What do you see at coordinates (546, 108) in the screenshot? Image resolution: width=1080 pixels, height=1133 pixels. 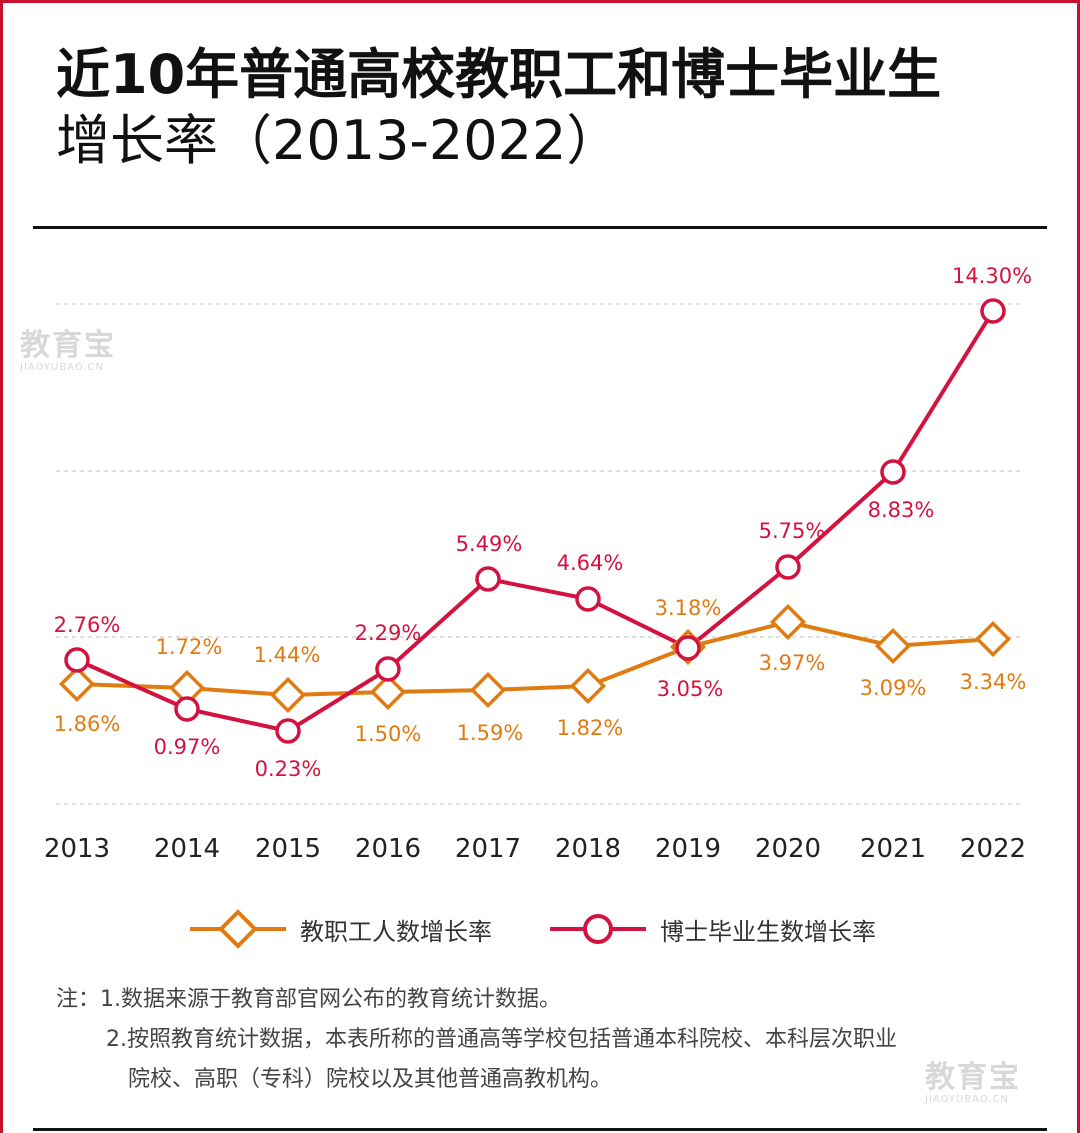 I see `page-title: 近10年普通高校教职工和博士毕业生 增长率（2013-2022）` at bounding box center [546, 108].